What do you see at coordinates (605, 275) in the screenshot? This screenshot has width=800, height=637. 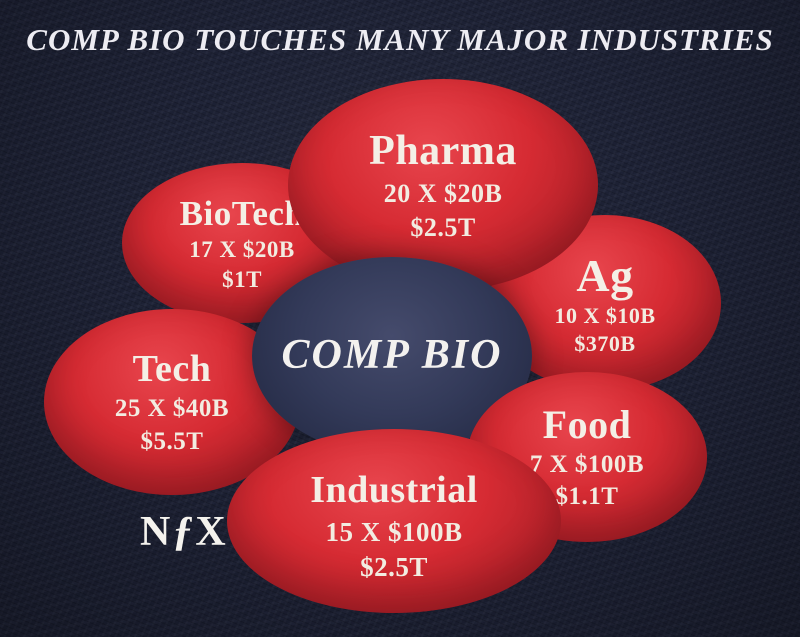 I see `industry-label-ag: Ag` at bounding box center [605, 275].